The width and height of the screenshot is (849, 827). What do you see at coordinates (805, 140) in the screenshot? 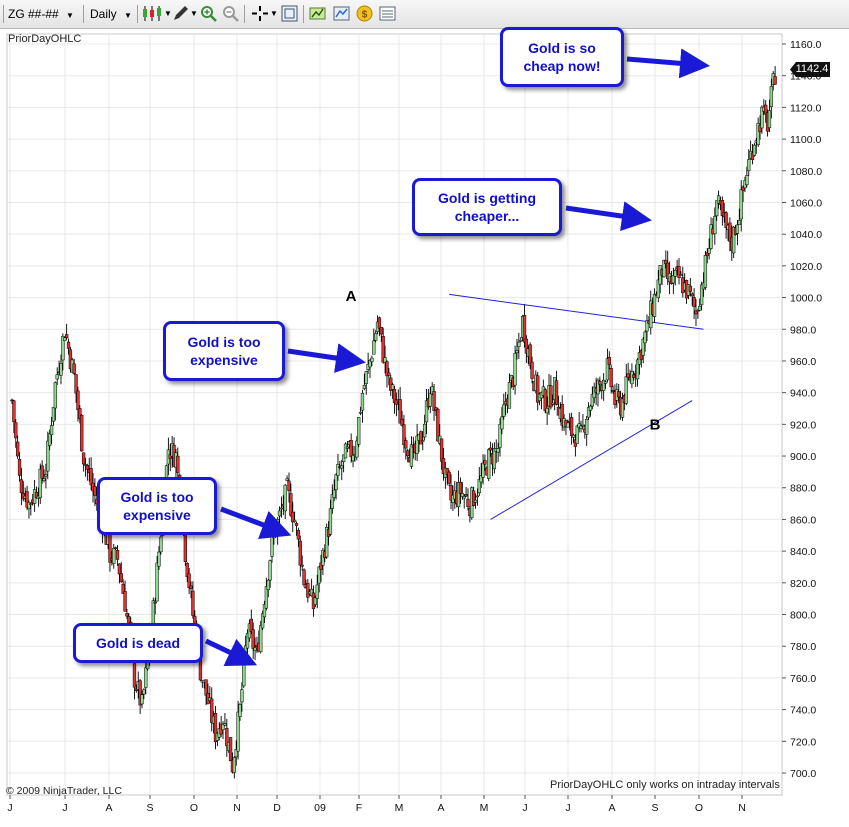
I see `y-tick-label: 1100.0` at bounding box center [805, 140].